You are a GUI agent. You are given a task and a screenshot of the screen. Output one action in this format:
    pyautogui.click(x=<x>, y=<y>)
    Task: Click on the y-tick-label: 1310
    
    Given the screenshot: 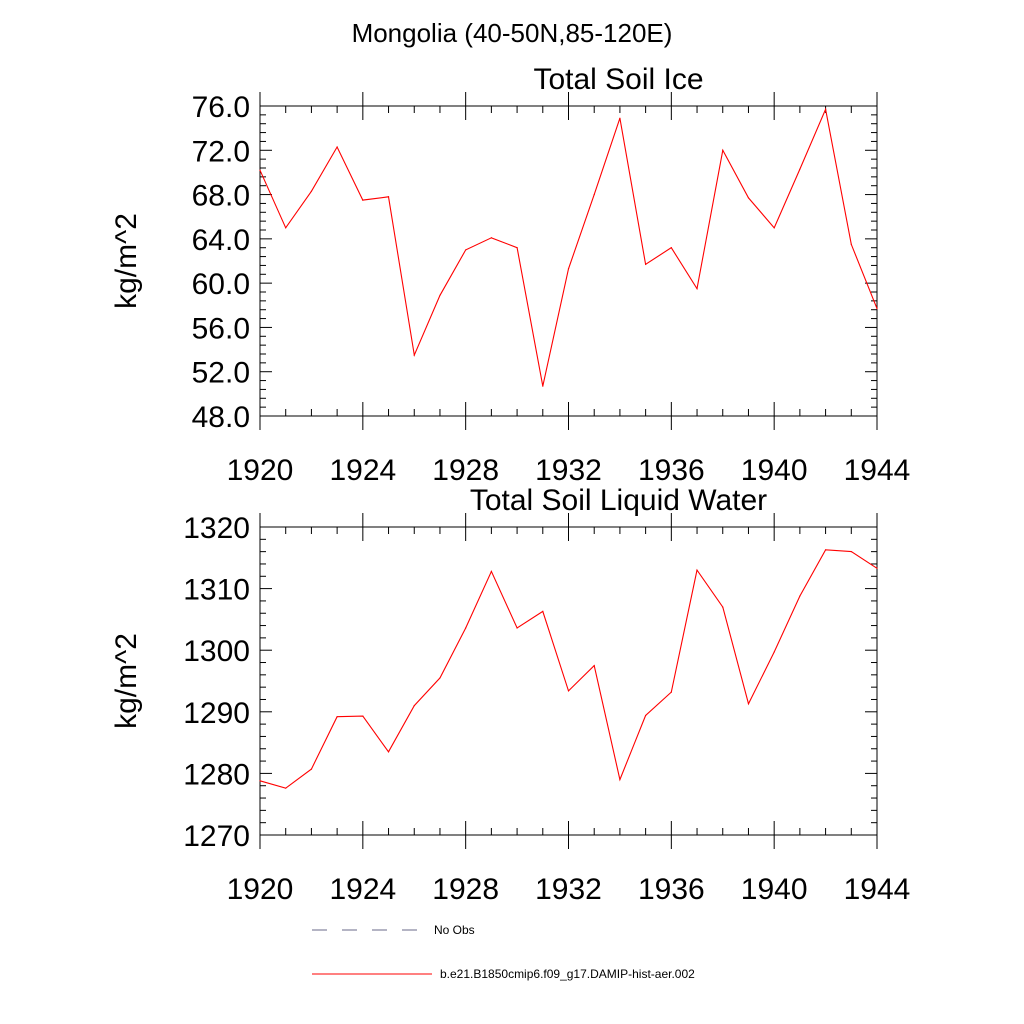 What is the action you would take?
    pyautogui.click(x=216, y=590)
    